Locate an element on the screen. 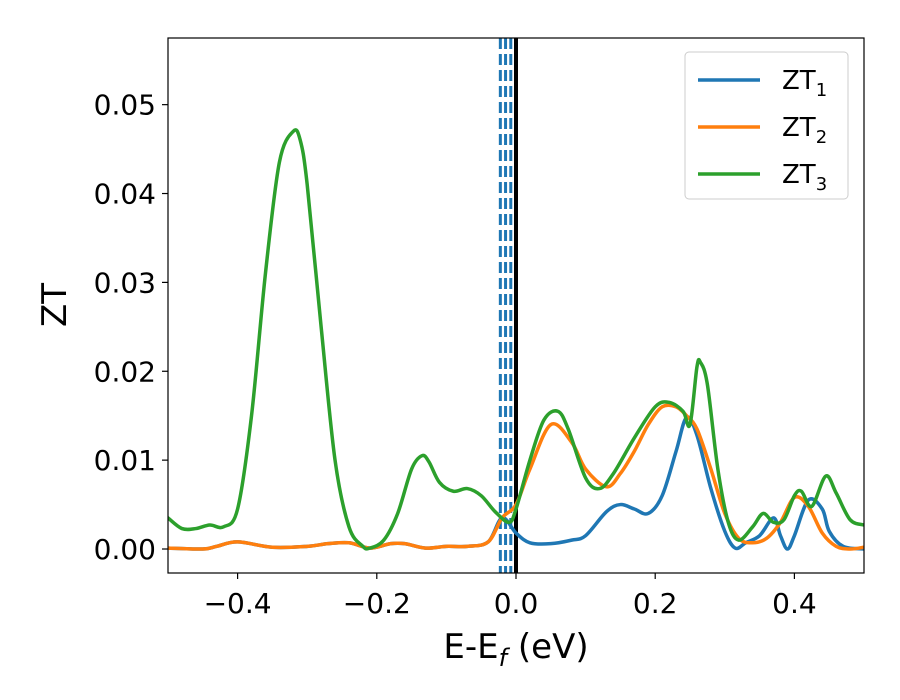  y-tick-label: 0.04 is located at coordinates (125, 194).